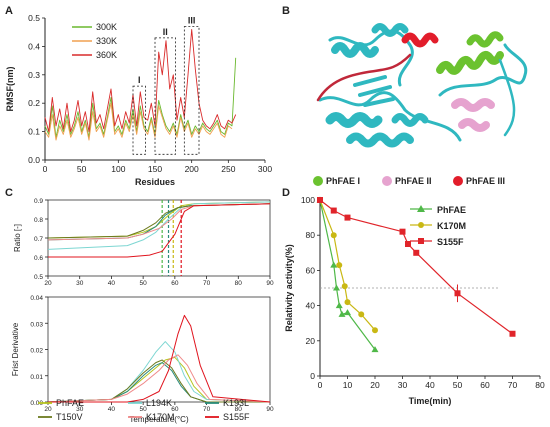 Image resolution: width=550 pixels, height=427 pixels. Describe the element at coordinates (9, 193) in the screenshot. I see `panel-letter-c: C` at that location.